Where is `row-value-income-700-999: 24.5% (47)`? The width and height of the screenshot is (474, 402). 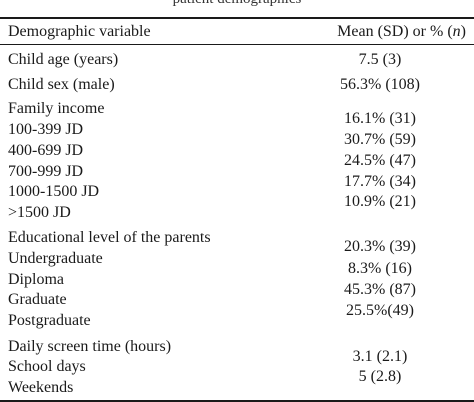
row-value-income-700-999: 24.5% (47) is located at coordinates (380, 160).